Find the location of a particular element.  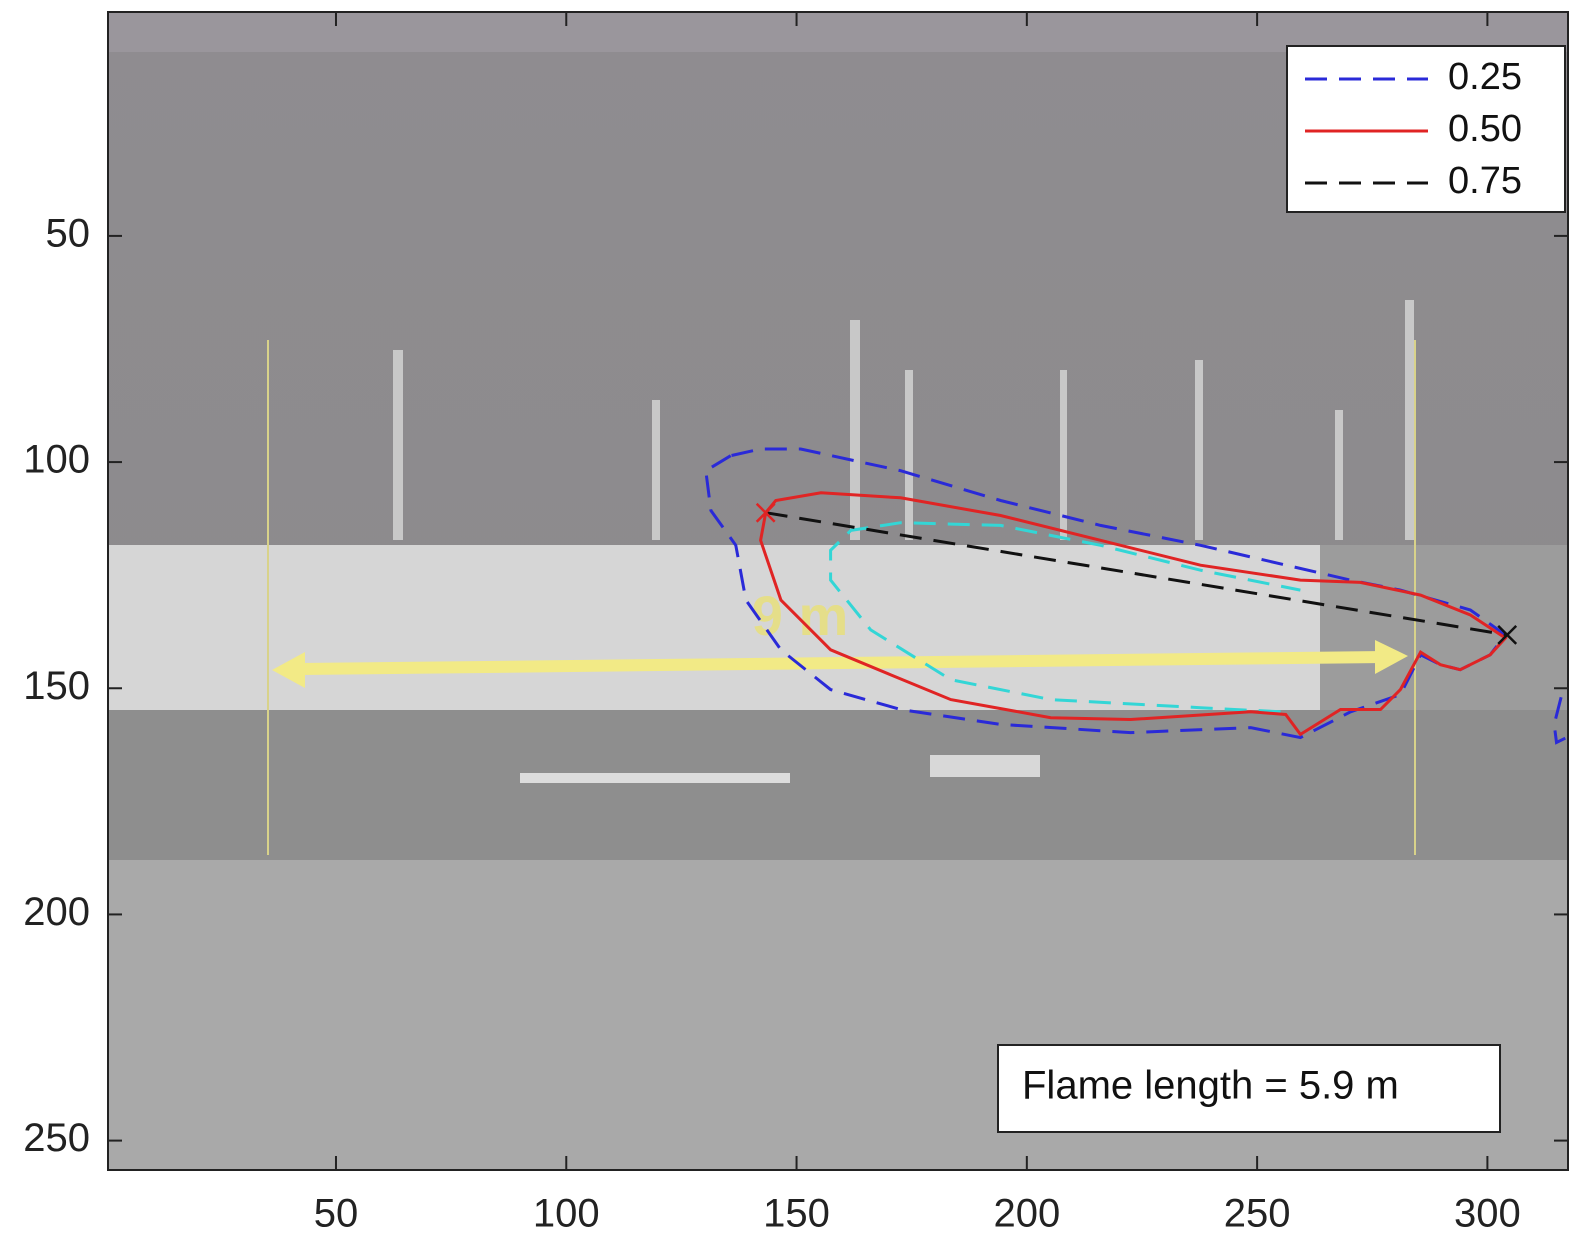

x-tick-label: 300 is located at coordinates (1487, 1214).